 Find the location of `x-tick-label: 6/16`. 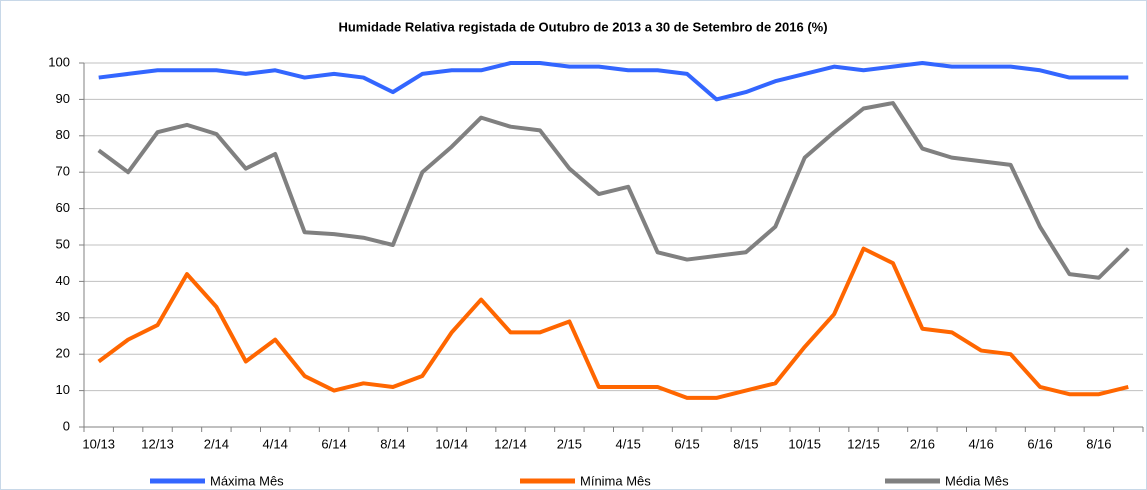

x-tick-label: 6/16 is located at coordinates (1039, 443).